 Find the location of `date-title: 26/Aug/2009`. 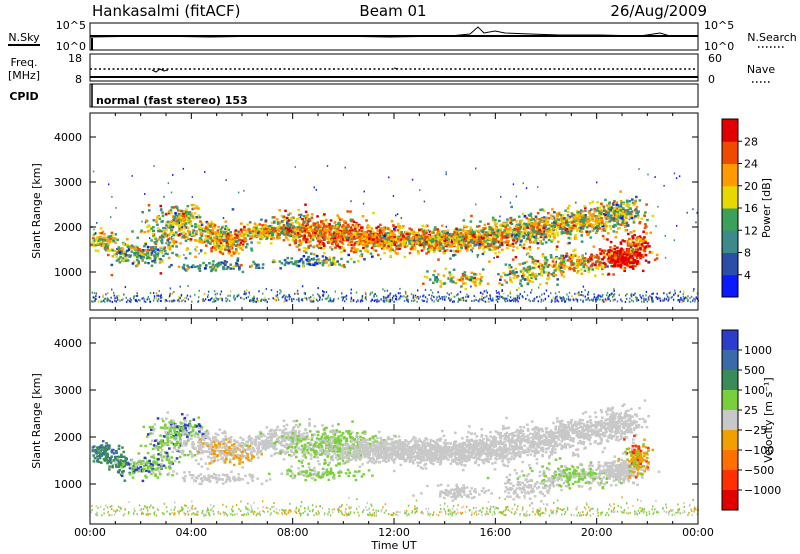

date-title: 26/Aug/2009 is located at coordinates (658, 11).